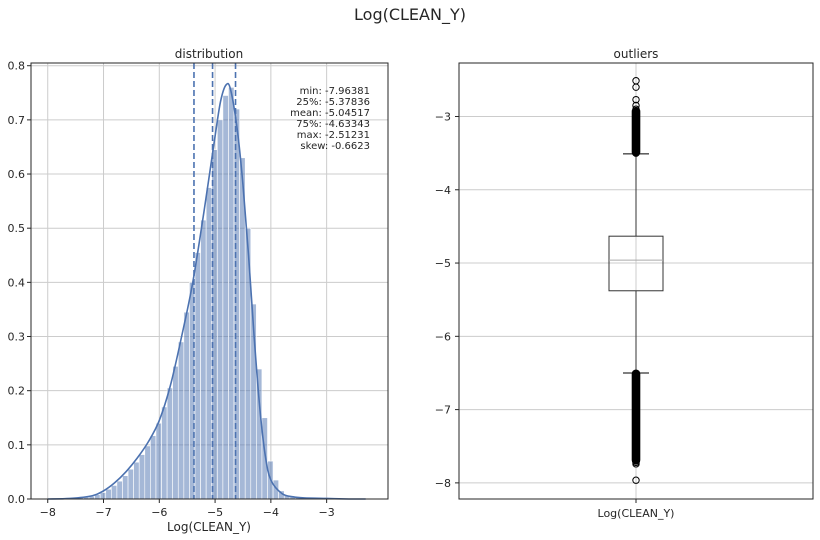 The height and width of the screenshot is (540, 820). Describe the element at coordinates (330, 113) in the screenshot. I see `stats-line: mean: -5.04517` at that location.